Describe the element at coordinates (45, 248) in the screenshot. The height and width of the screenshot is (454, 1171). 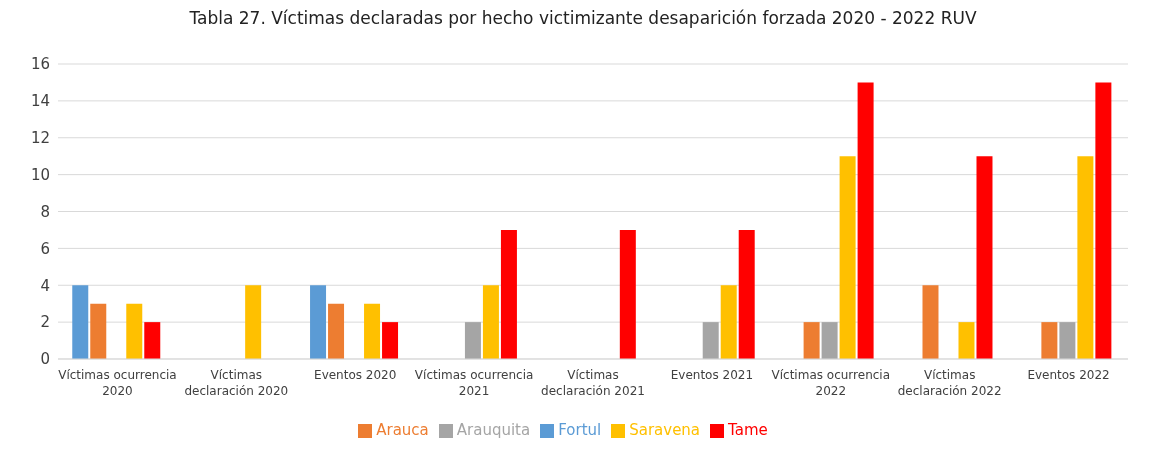
I see `y-tick-label: 6` at that location.